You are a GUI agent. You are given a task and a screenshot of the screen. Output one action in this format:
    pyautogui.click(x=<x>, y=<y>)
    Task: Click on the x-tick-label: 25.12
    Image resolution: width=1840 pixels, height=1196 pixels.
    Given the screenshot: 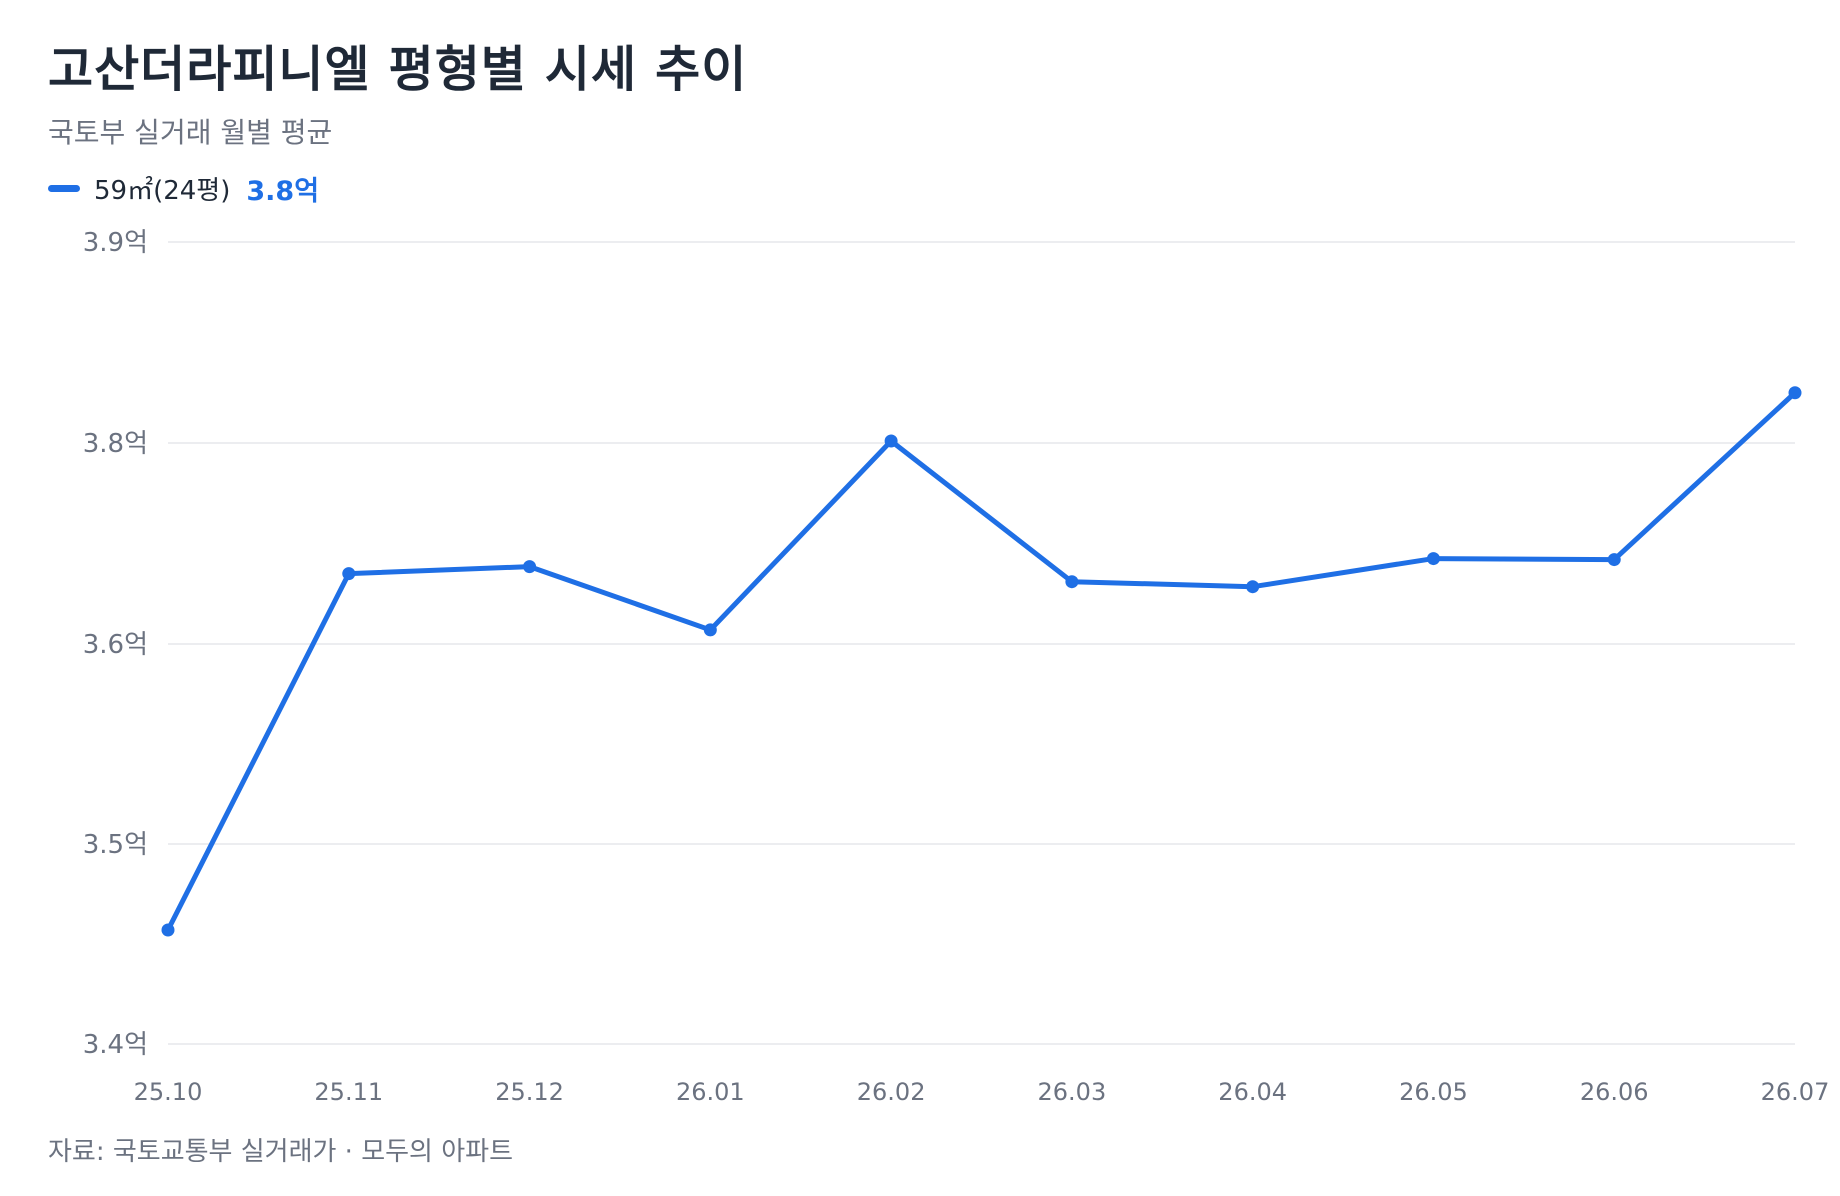 What is the action you would take?
    pyautogui.click(x=529, y=1092)
    